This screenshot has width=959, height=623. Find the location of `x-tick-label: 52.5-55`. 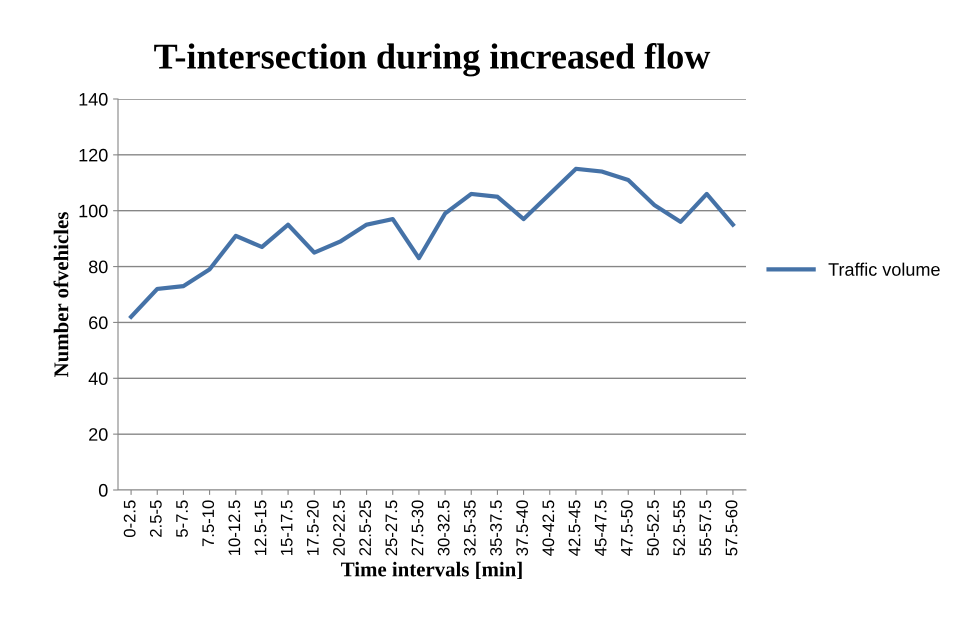

x-tick-label: 52.5-55 is located at coordinates (679, 528).